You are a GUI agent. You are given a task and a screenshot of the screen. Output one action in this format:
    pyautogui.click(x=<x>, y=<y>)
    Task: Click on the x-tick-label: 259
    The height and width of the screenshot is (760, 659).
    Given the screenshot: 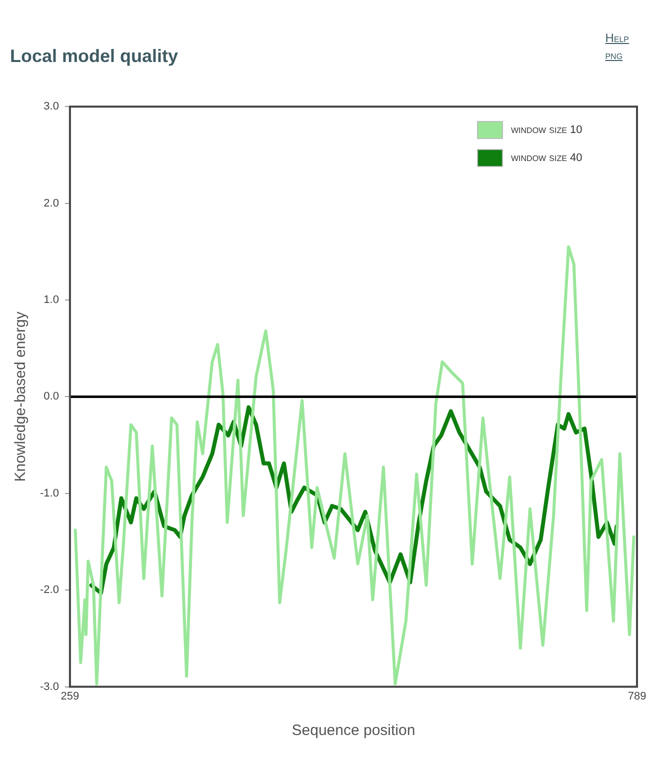 What is the action you would take?
    pyautogui.click(x=70, y=696)
    